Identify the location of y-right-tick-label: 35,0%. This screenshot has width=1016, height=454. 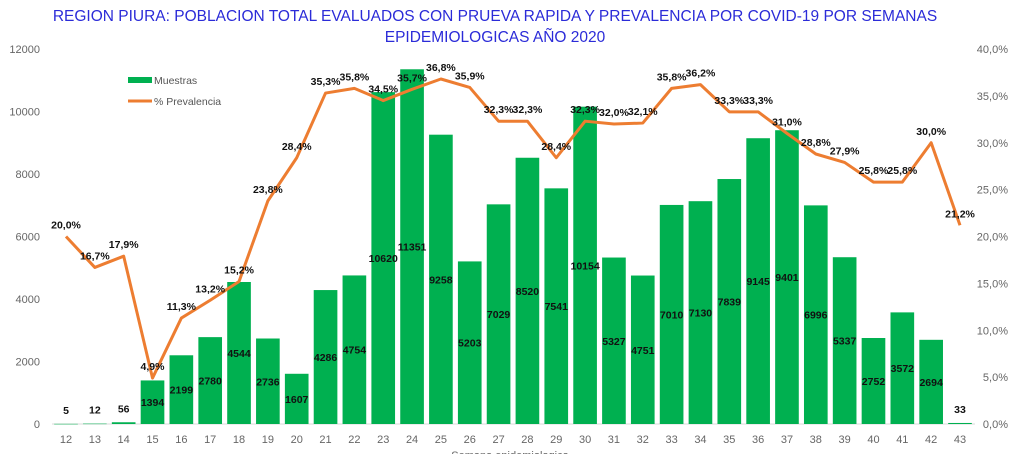
(992, 97).